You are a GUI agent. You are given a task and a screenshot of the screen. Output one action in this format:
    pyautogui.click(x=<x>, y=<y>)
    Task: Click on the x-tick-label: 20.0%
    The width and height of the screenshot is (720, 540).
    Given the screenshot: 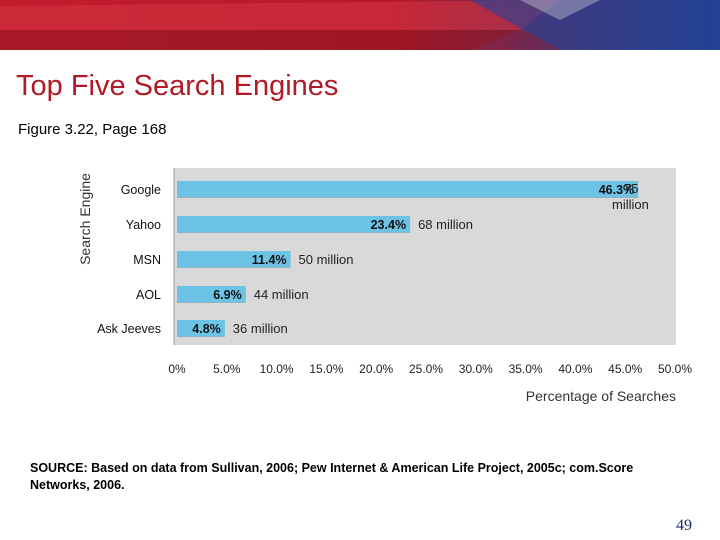 What is the action you would take?
    pyautogui.click(x=376, y=369)
    